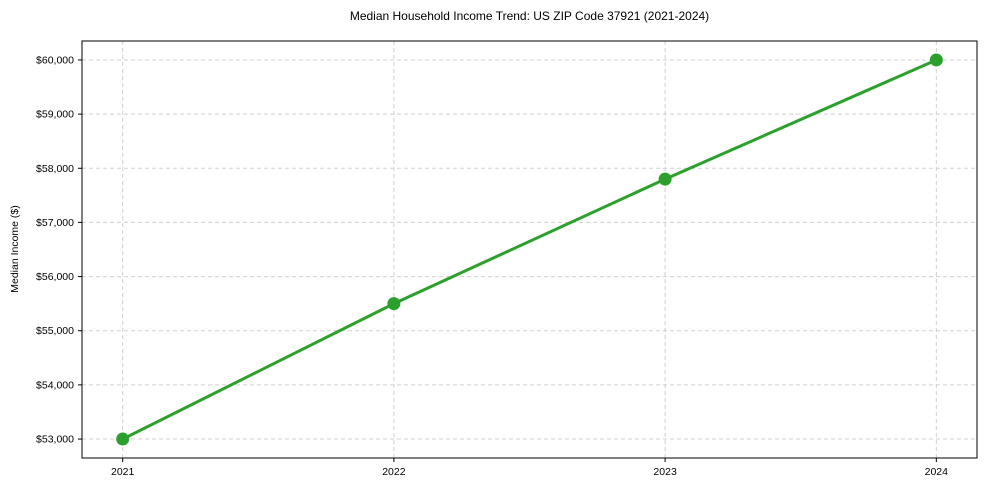 The image size is (989, 490). I want to click on y-tick-label: $57,000, so click(55, 223).